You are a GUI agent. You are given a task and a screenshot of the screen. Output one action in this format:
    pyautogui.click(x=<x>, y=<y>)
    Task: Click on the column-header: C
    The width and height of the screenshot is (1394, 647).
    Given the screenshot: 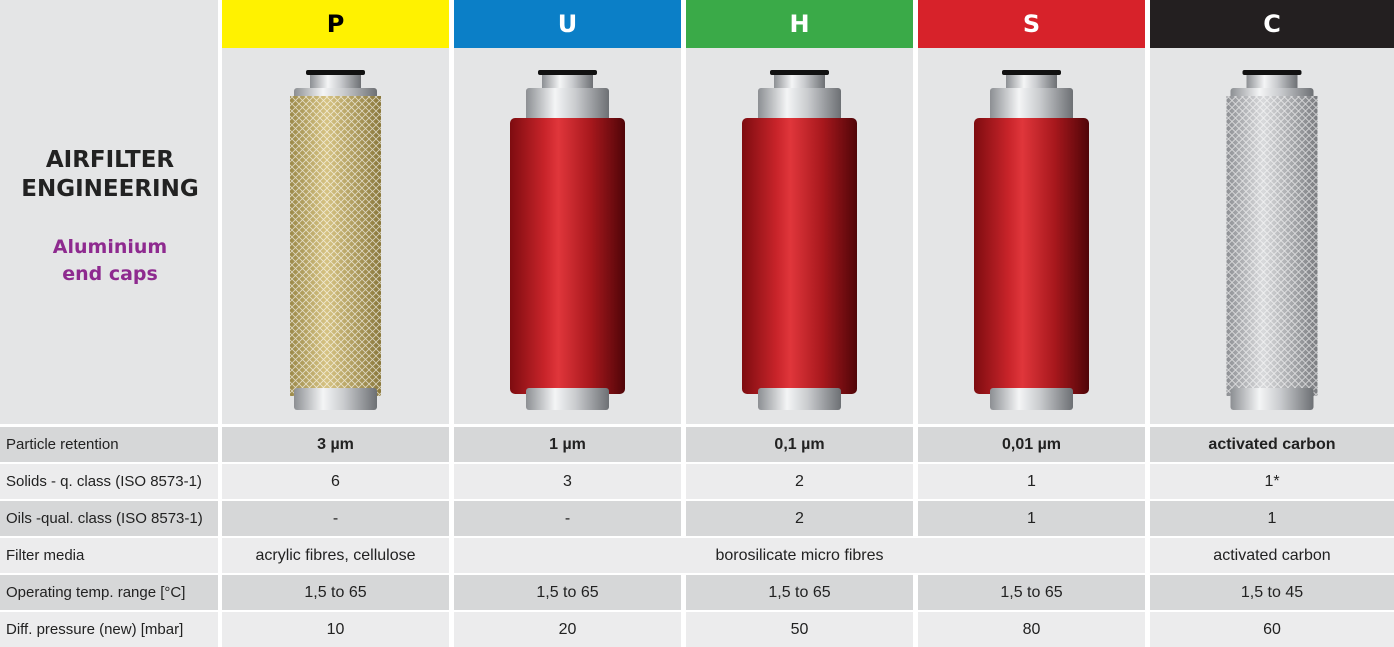 What is the action you would take?
    pyautogui.click(x=1272, y=24)
    